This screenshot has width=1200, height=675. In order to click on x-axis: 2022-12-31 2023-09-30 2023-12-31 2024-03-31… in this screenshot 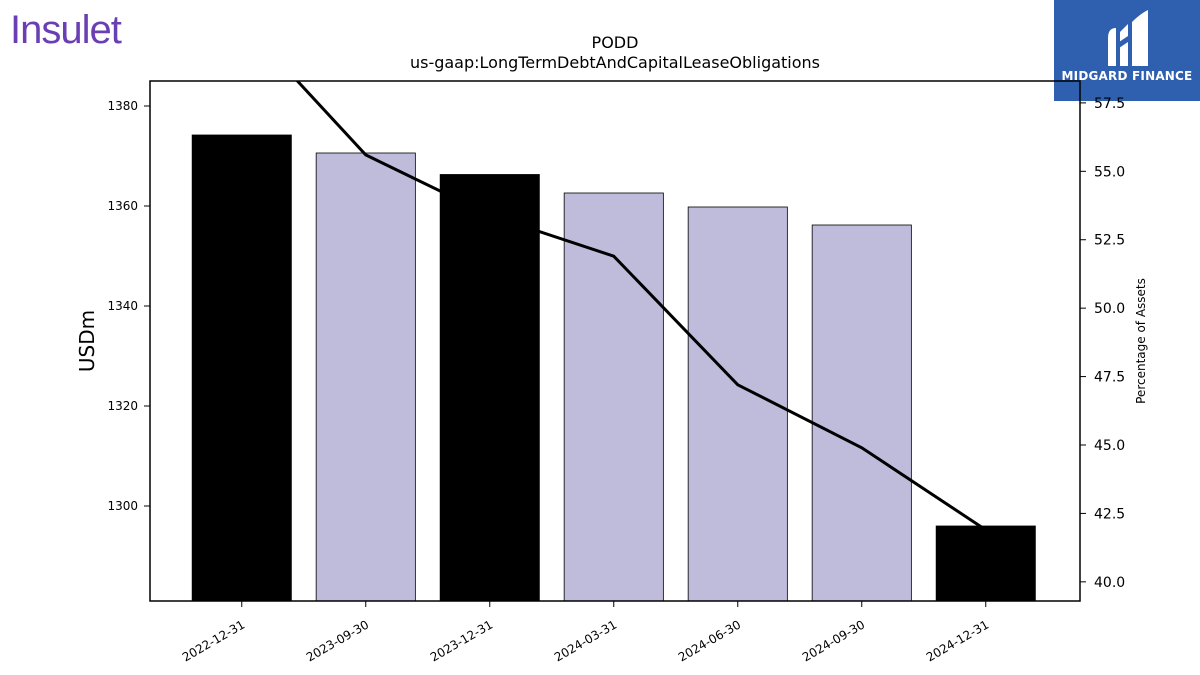, I will do `click(585, 632)`.